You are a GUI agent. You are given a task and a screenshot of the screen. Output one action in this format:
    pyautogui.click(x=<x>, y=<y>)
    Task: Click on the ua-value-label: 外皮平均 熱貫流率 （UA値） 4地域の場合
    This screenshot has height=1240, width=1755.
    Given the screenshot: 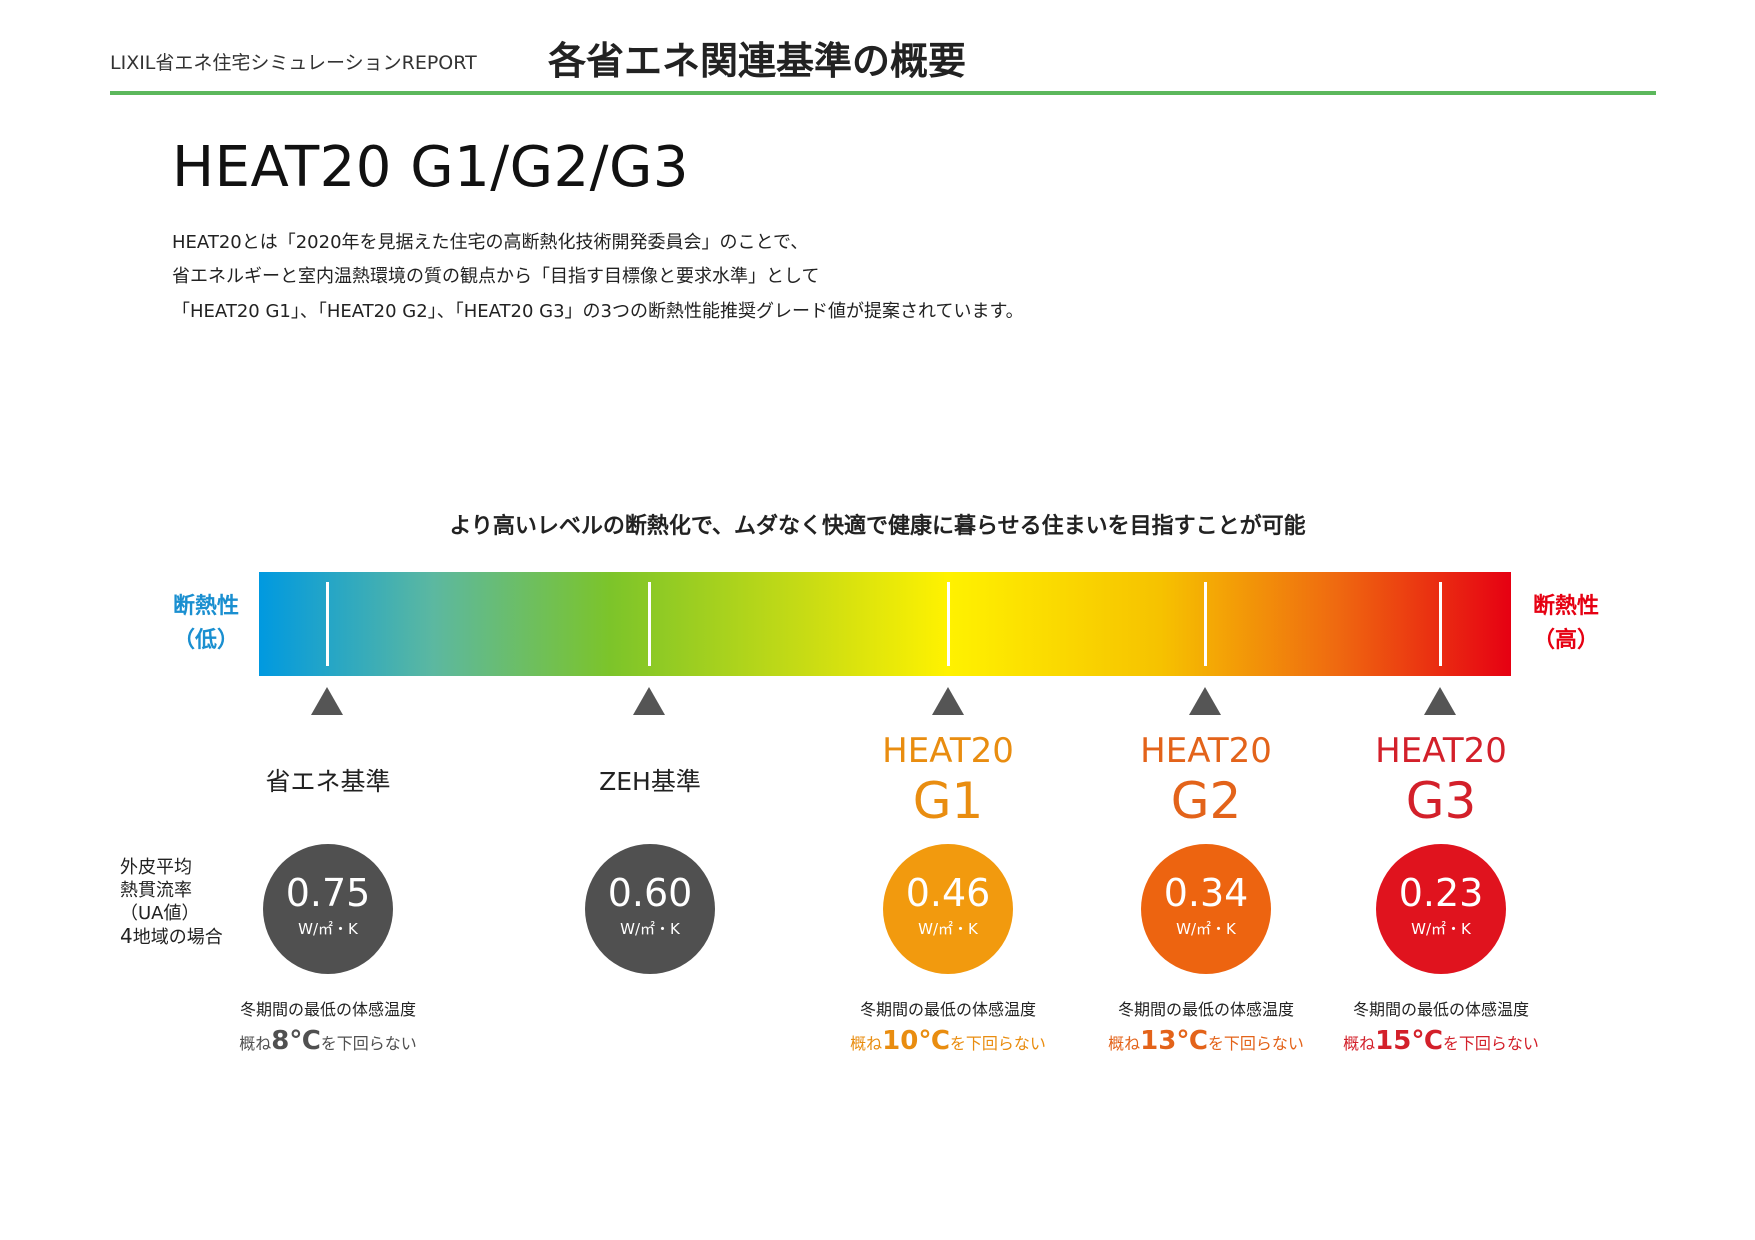 What is the action you would take?
    pyautogui.click(x=171, y=902)
    